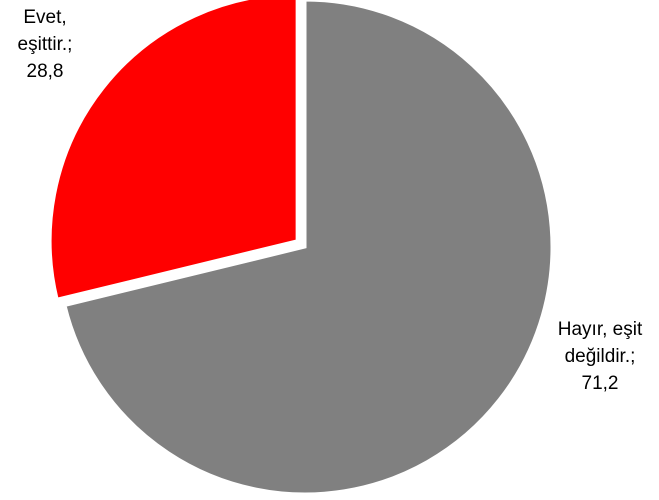 Image resolution: width=659 pixels, height=500 pixels. I want to click on data-label-hayir: Hayır, eşit değildir.; 71,2, so click(600, 356).